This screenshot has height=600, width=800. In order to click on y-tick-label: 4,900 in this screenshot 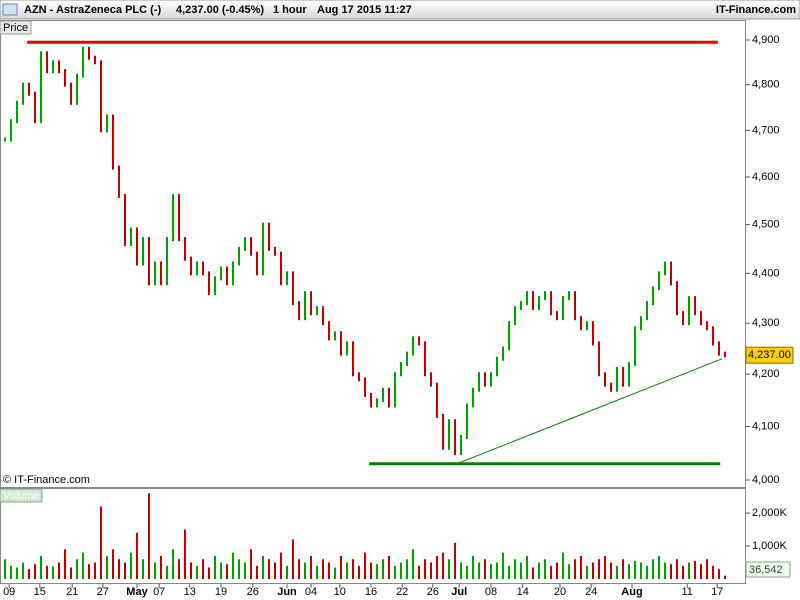, I will do `click(766, 40)`.